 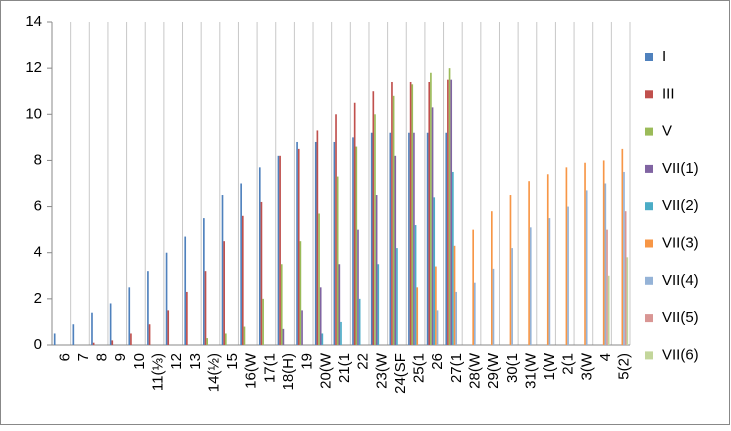 I want to click on x-tick-label: 24(SF, so click(x=400, y=373).